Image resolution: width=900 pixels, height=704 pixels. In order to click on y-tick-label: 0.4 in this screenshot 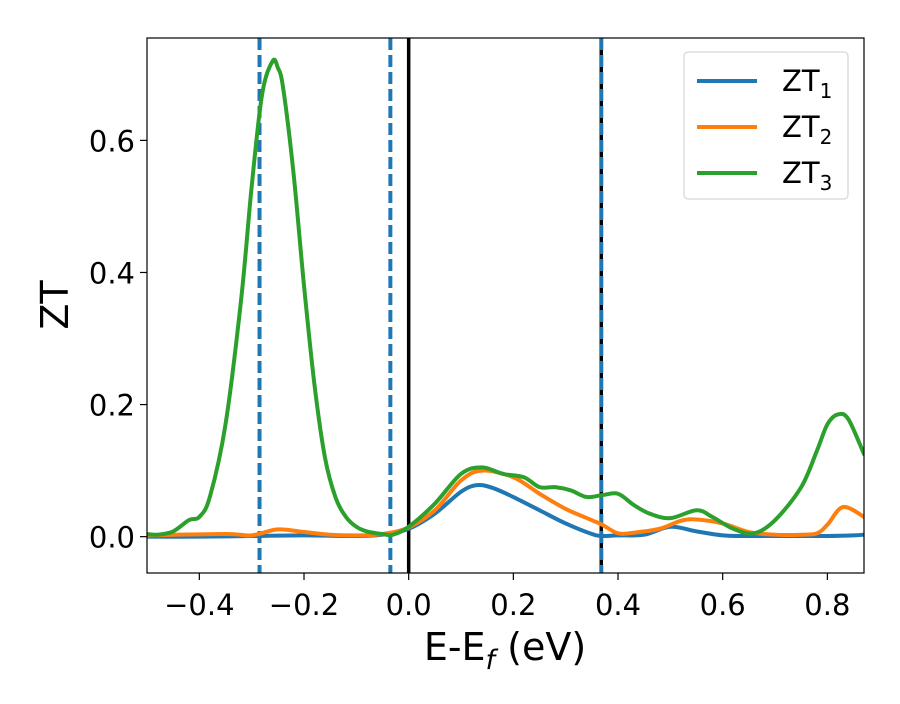, I will do `click(112, 273)`.